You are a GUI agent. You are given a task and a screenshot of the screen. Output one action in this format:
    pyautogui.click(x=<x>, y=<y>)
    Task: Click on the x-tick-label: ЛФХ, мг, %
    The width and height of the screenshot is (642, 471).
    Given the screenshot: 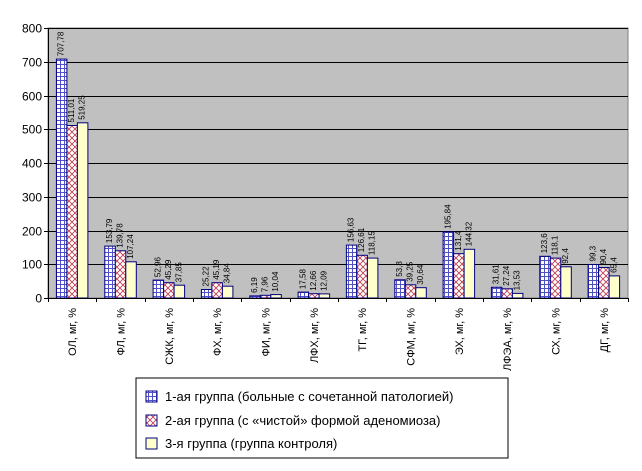 What is the action you would take?
    pyautogui.click(x=315, y=335)
    